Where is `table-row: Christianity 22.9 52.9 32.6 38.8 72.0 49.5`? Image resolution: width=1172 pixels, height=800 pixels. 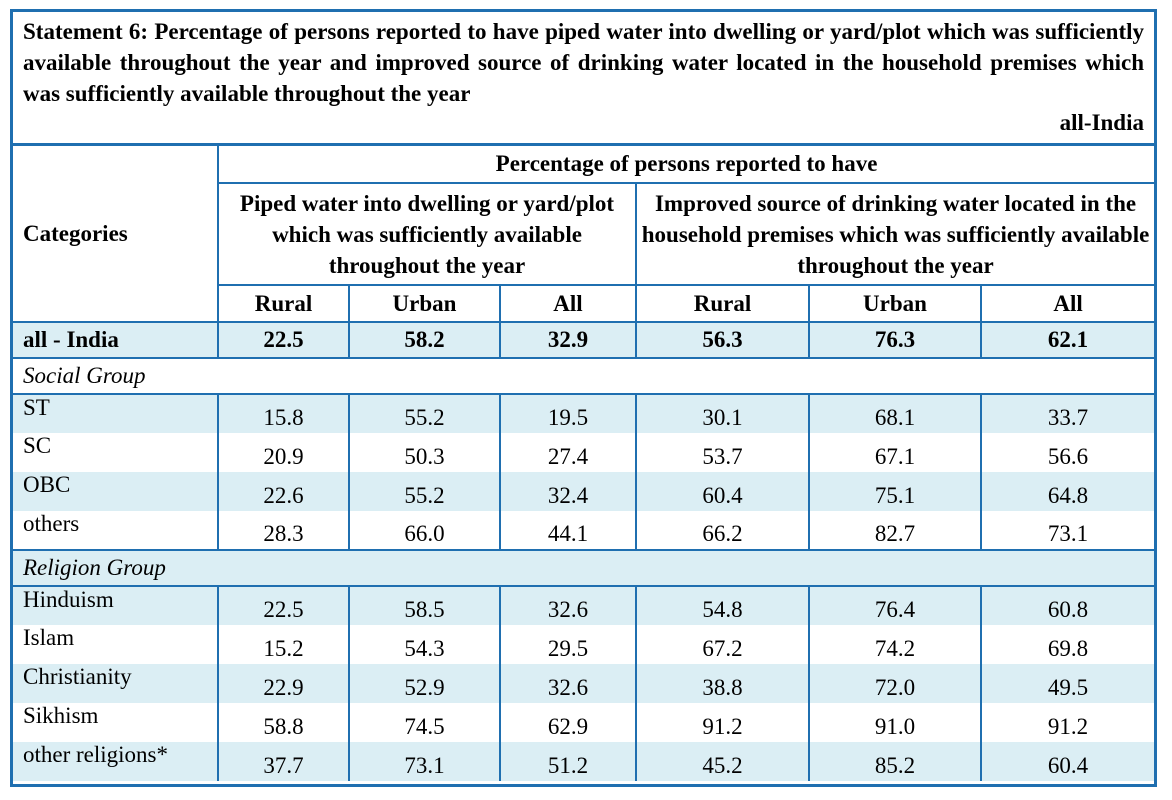
table-row: Christianity 22.9 52.9 32.6 38.8 72.0 49.5 is located at coordinates (584, 683).